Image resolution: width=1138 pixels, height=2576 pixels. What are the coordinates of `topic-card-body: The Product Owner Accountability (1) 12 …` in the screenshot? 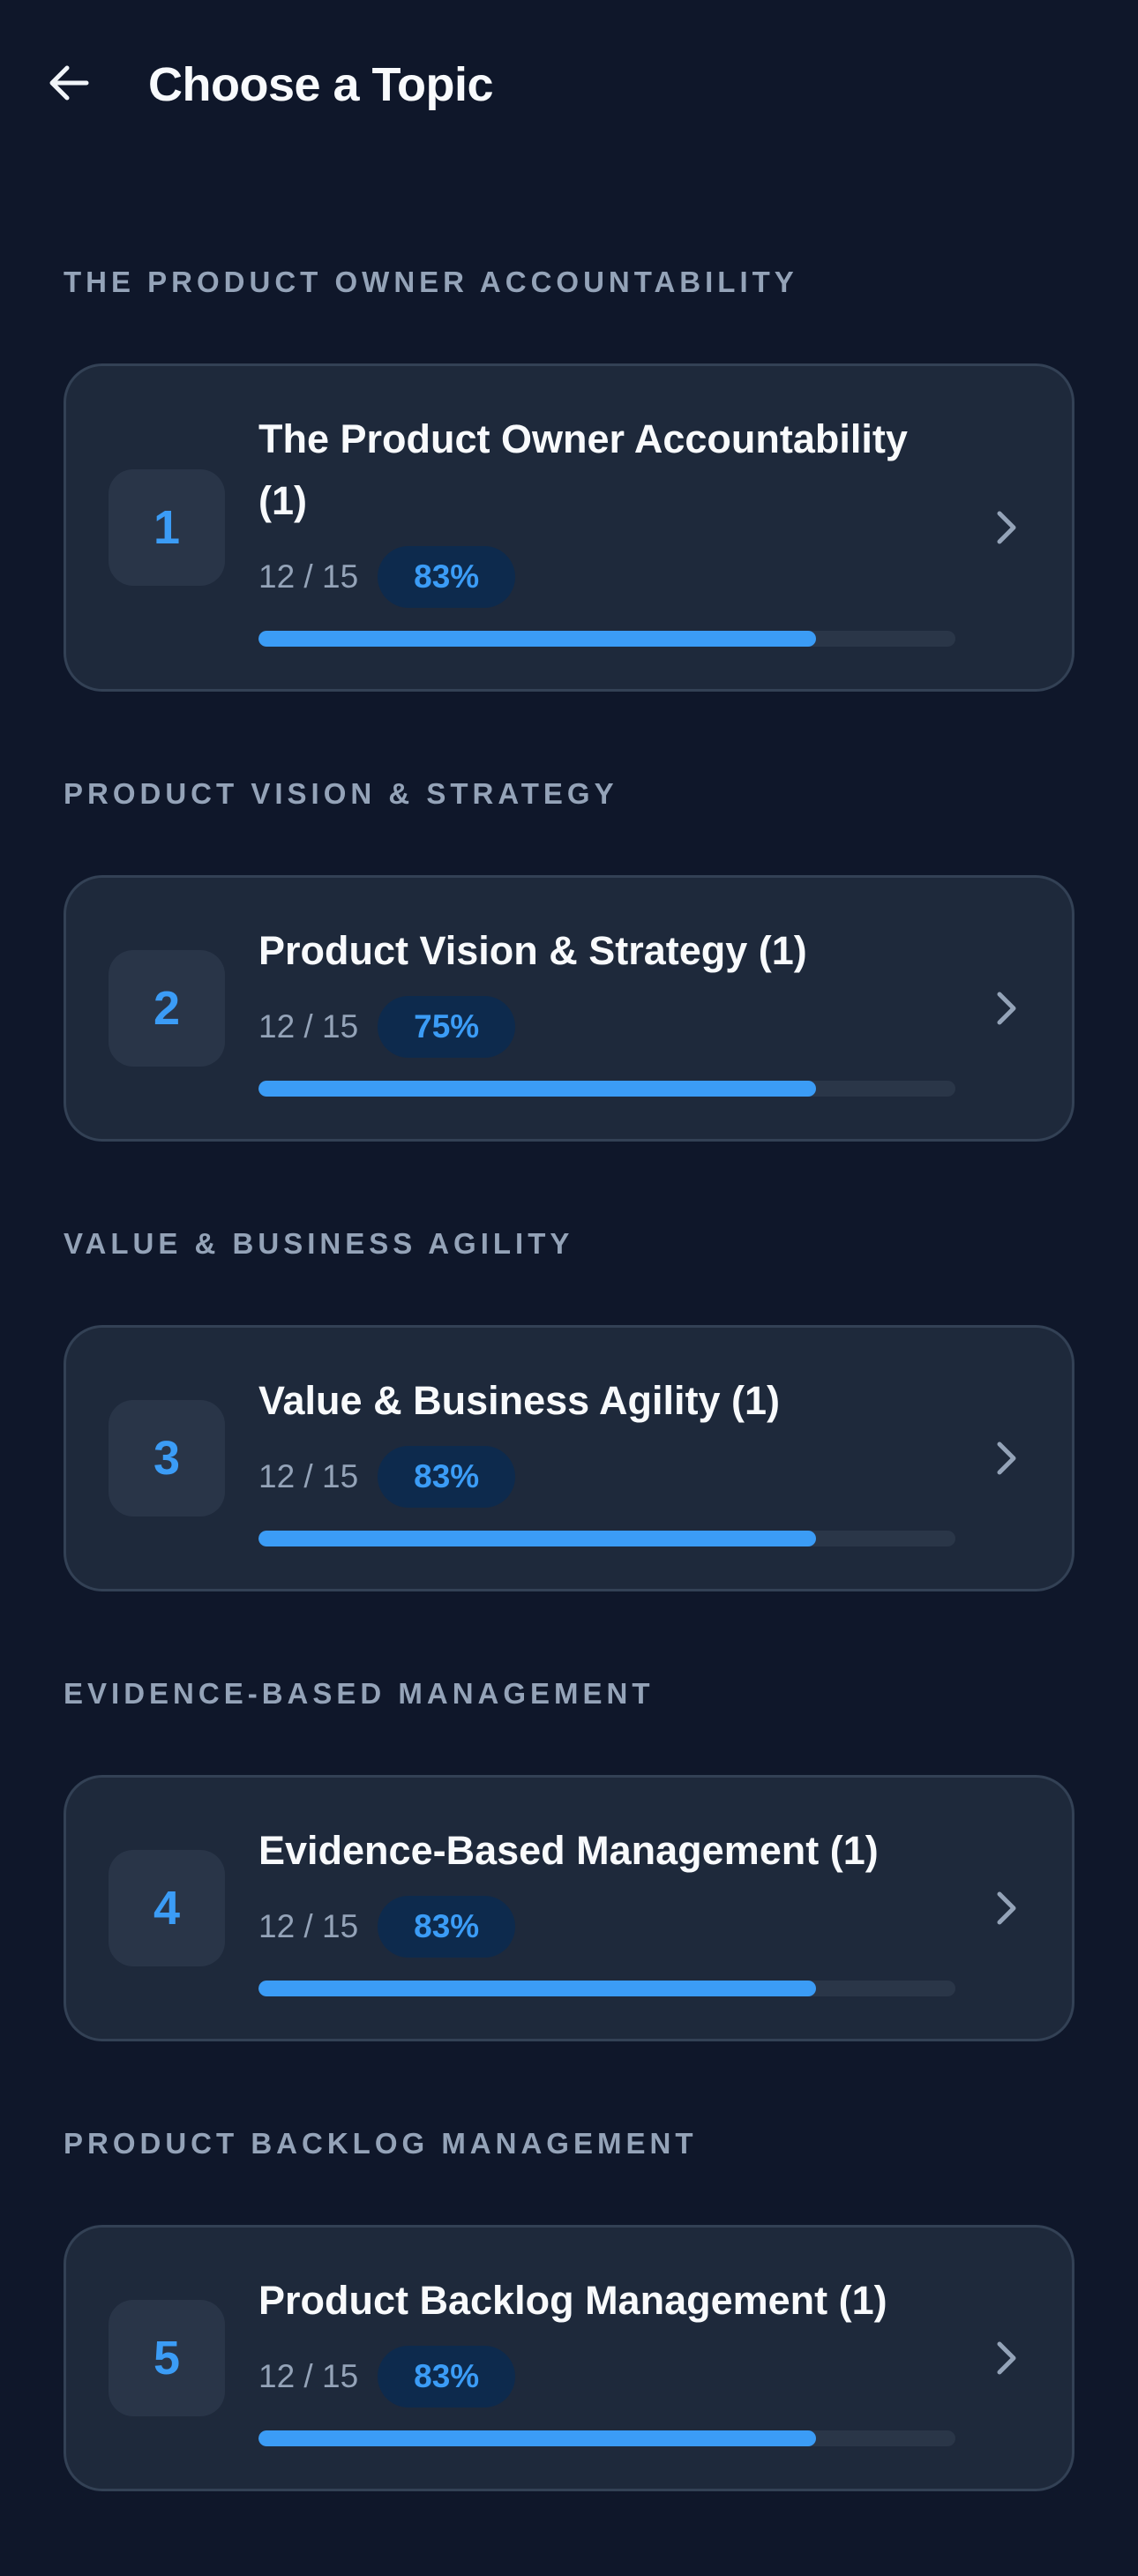 It's located at (606, 528).